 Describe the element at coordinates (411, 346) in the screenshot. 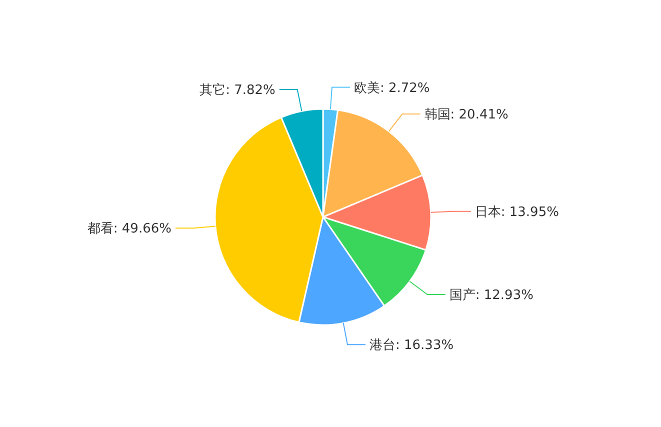

I see `slice-label: 港台: 16.33%` at that location.